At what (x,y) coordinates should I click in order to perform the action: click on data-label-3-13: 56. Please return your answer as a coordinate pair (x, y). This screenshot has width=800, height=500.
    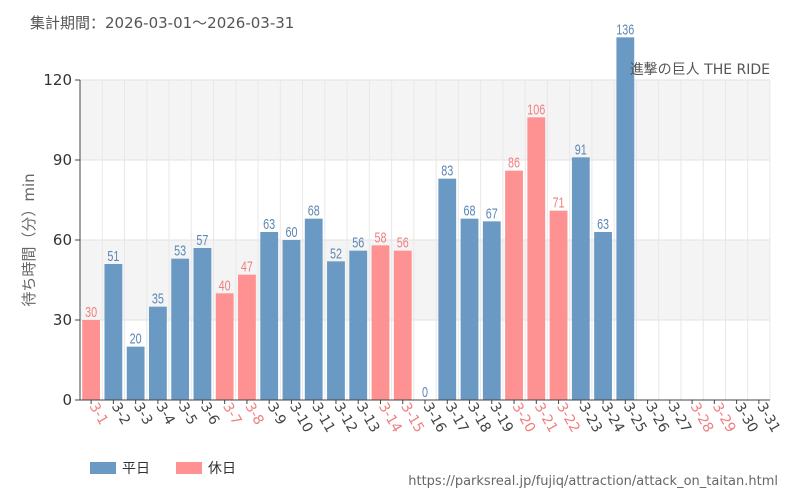
    Looking at the image, I should click on (358, 242).